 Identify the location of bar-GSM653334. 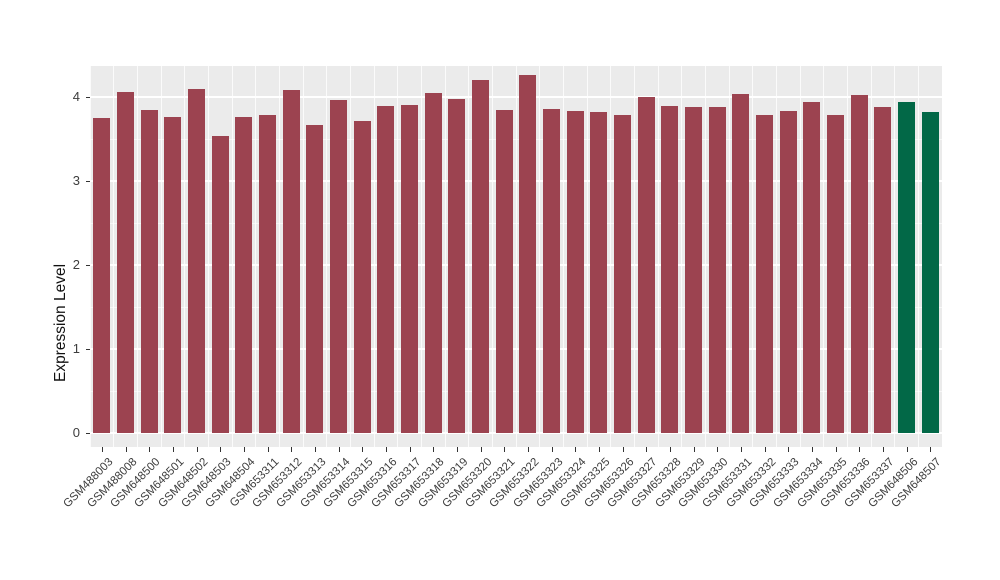
(812, 267).